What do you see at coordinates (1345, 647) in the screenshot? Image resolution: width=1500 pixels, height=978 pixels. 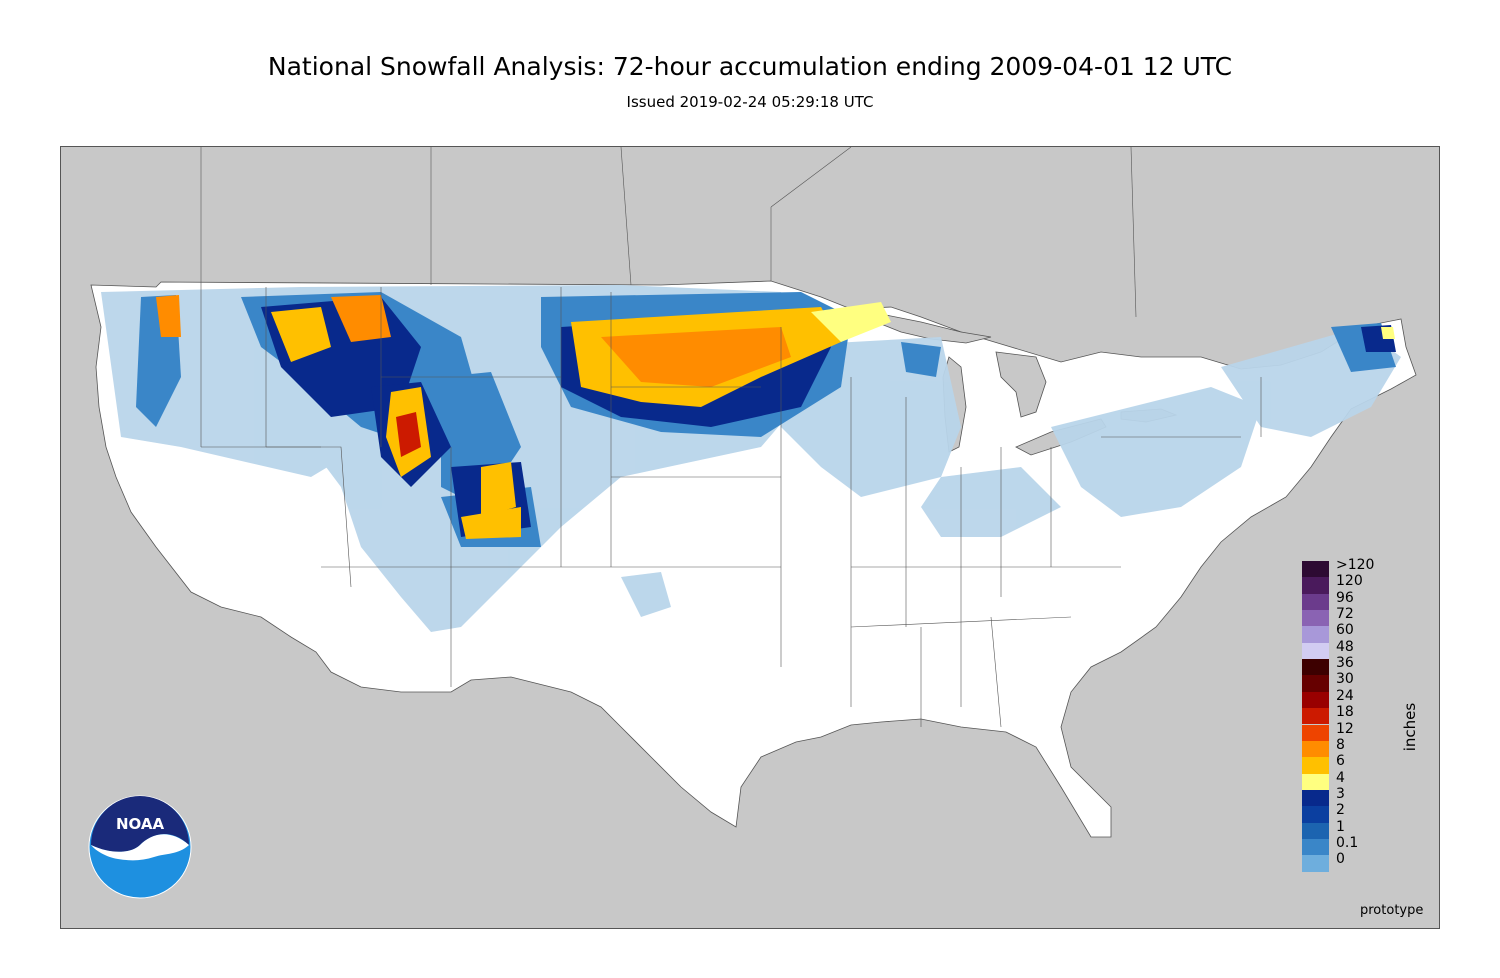 I see `legend-label: 48` at bounding box center [1345, 647].